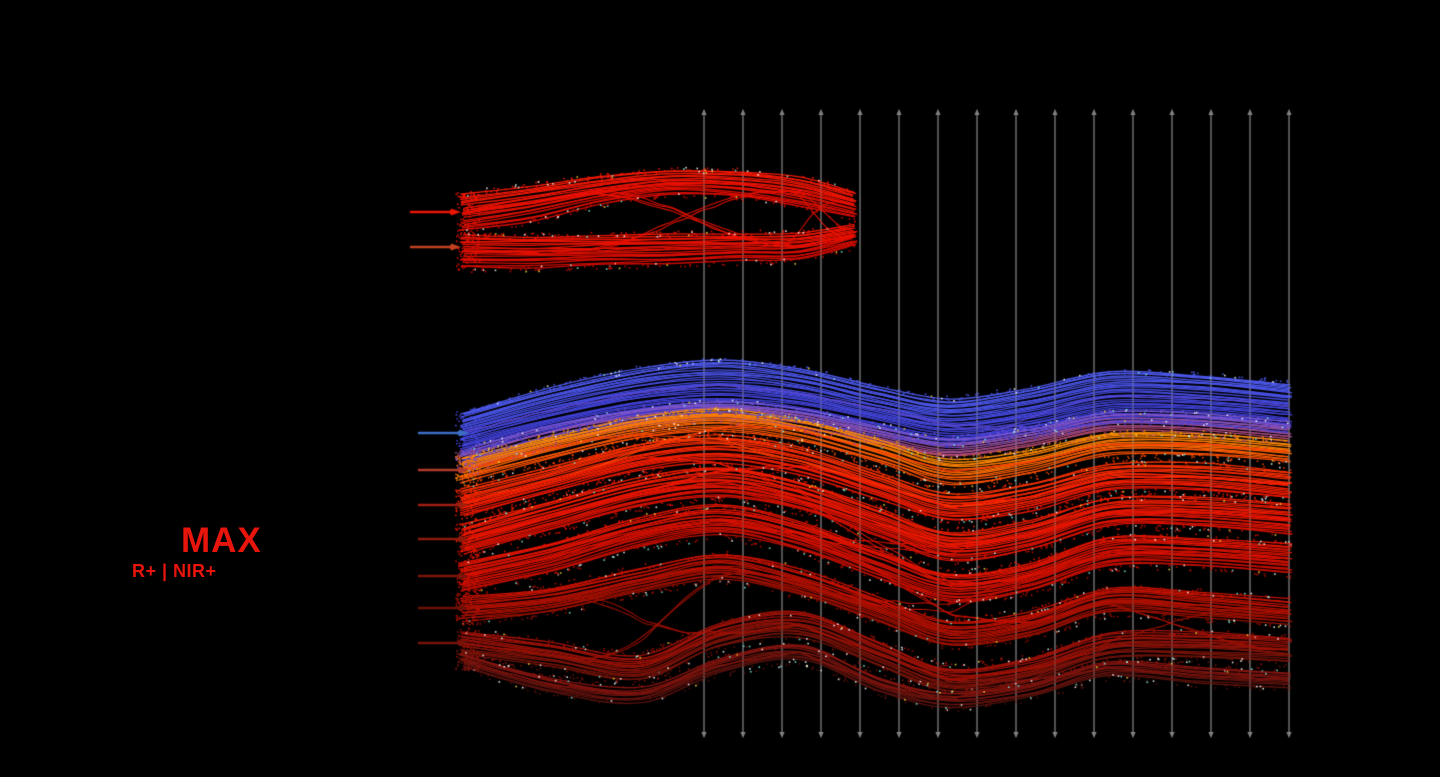 This screenshot has width=1440, height=777. Describe the element at coordinates (221, 540) in the screenshot. I see `chart-title: MAX` at that location.